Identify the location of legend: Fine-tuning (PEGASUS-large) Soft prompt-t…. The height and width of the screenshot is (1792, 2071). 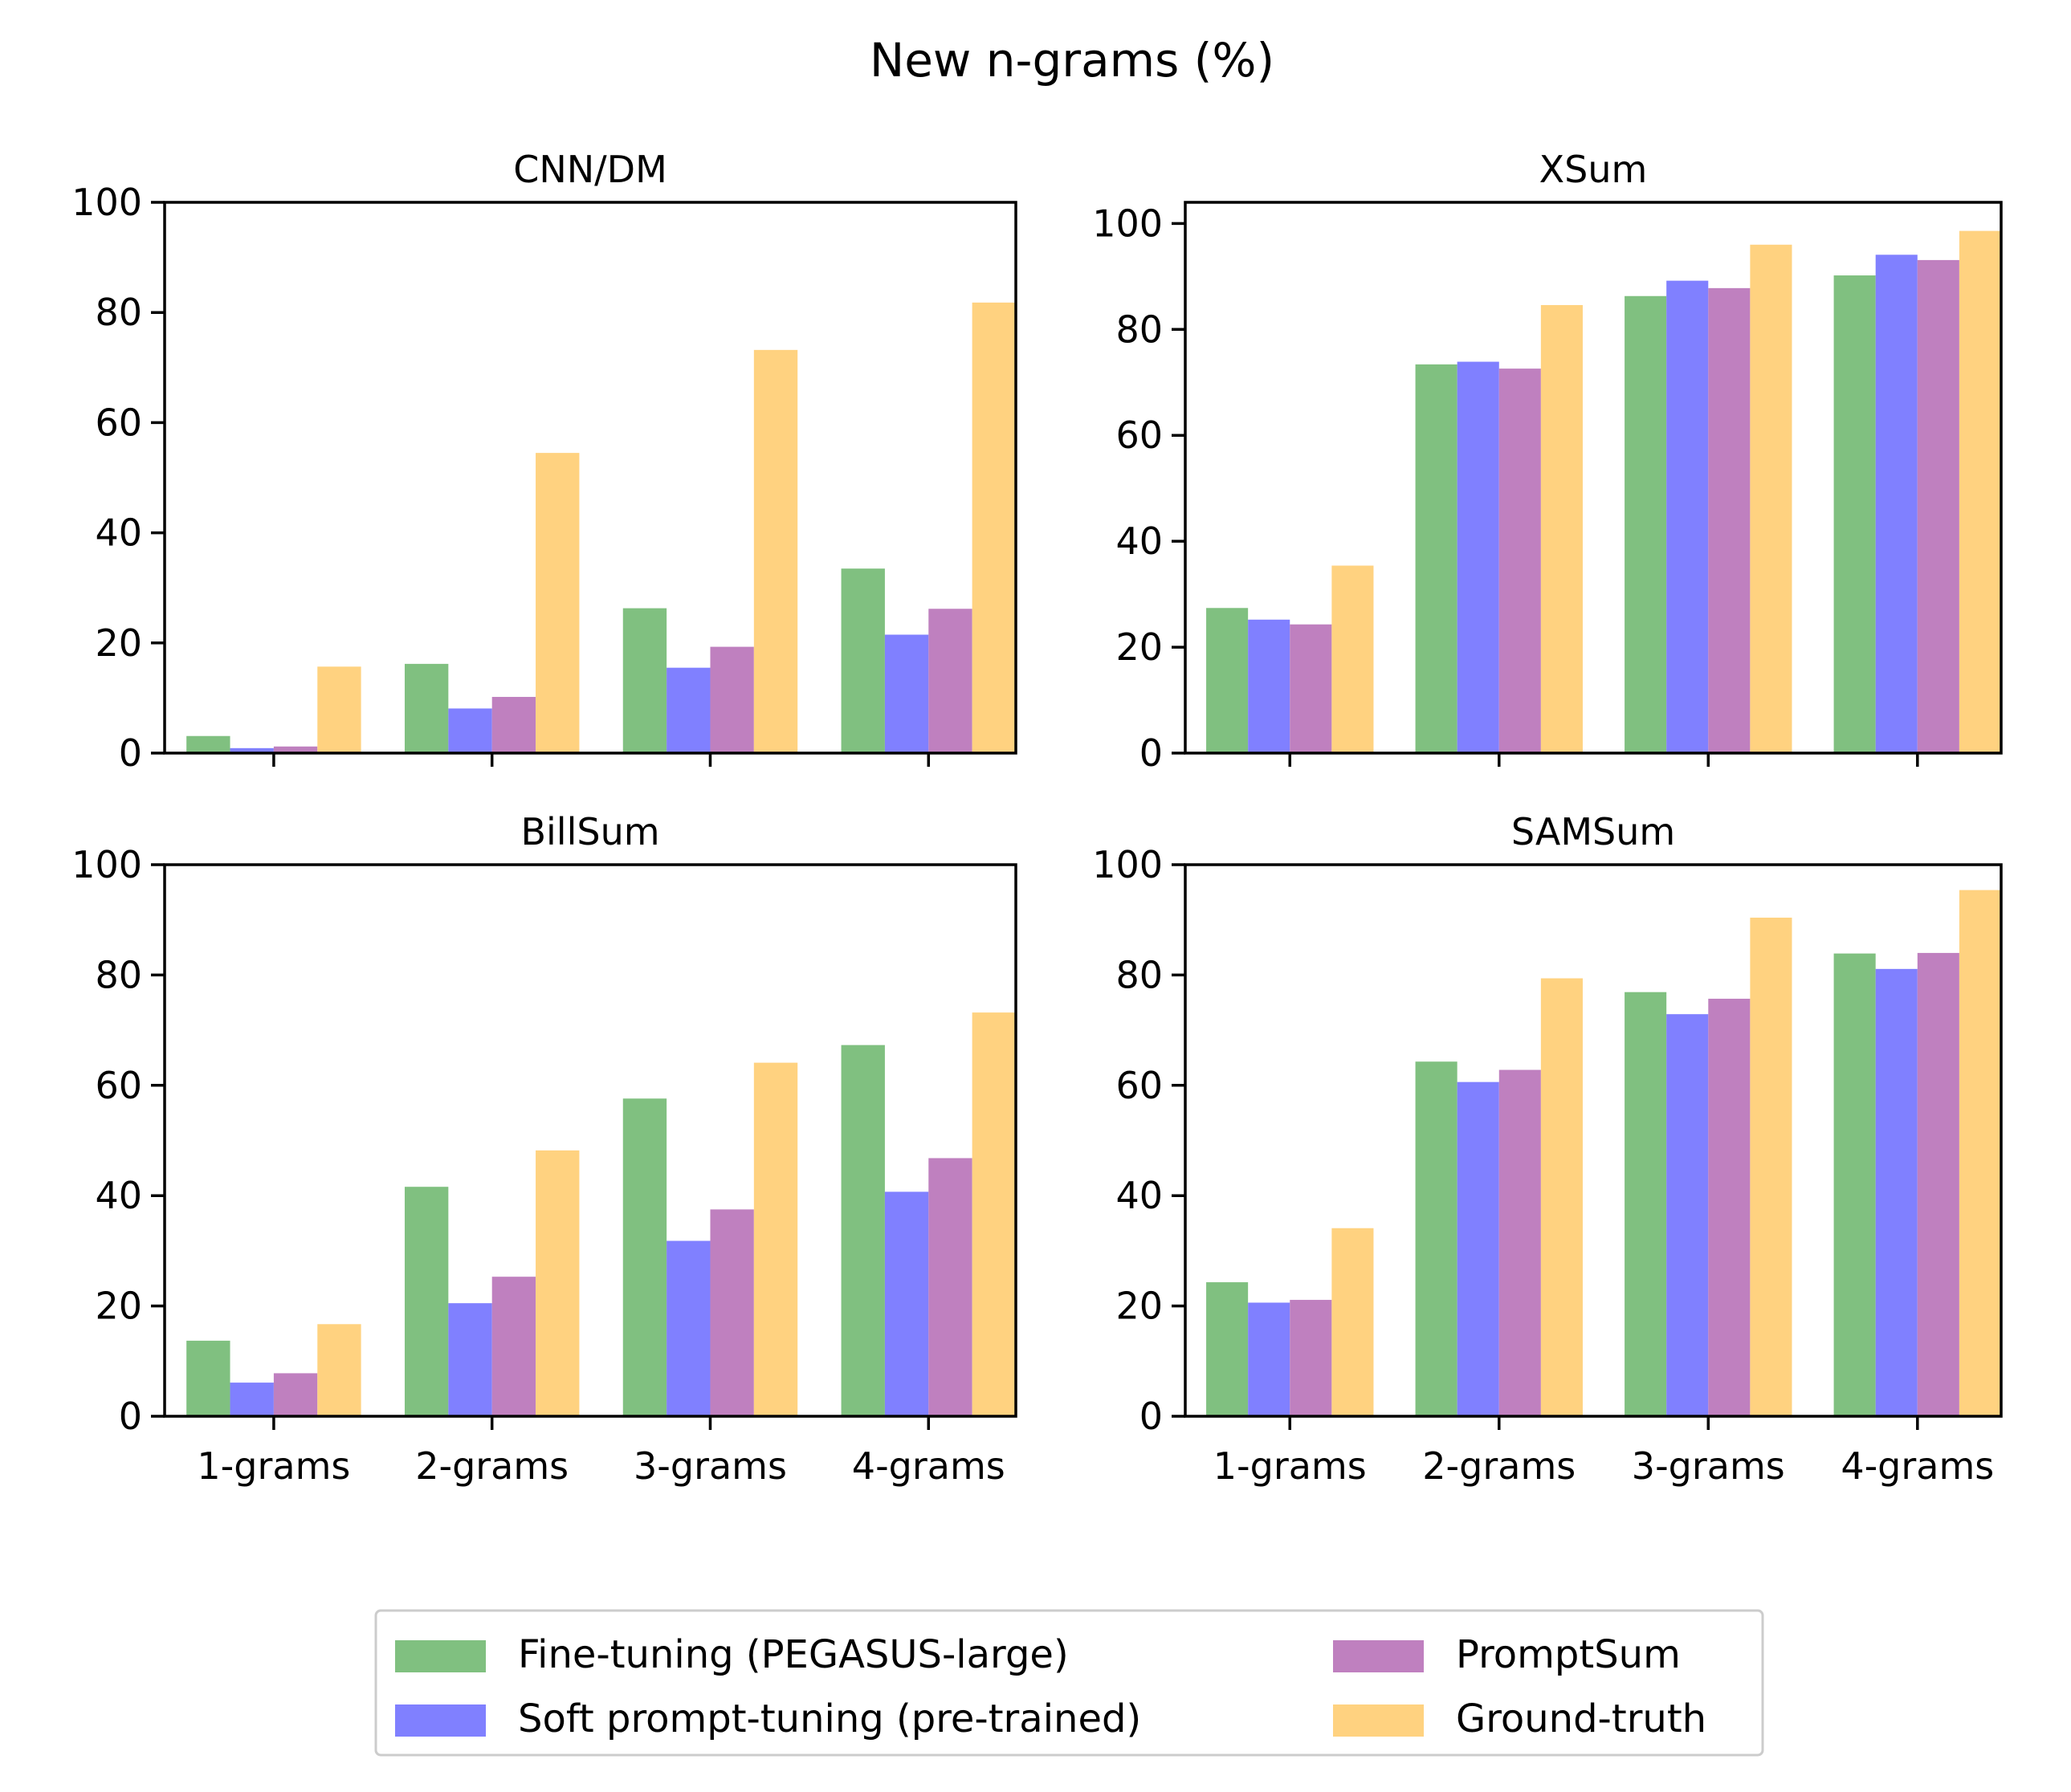
(1069, 1683).